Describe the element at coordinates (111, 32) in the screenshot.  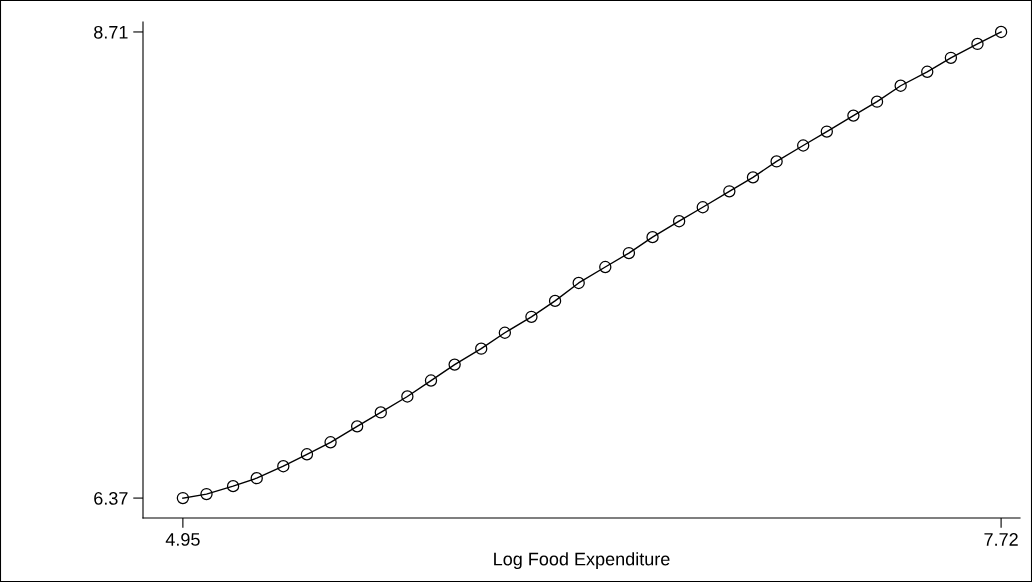
I see `y-tick-label: 8.71` at that location.